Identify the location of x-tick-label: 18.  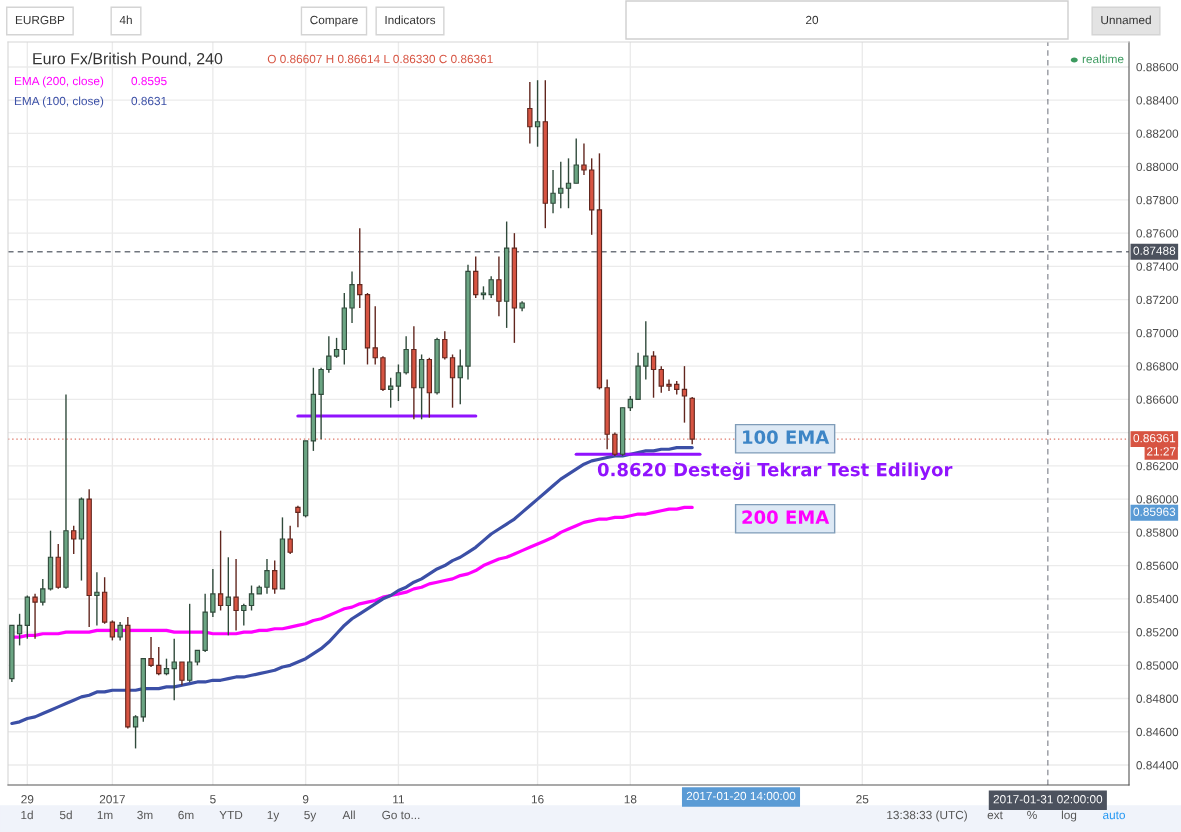
(630, 799).